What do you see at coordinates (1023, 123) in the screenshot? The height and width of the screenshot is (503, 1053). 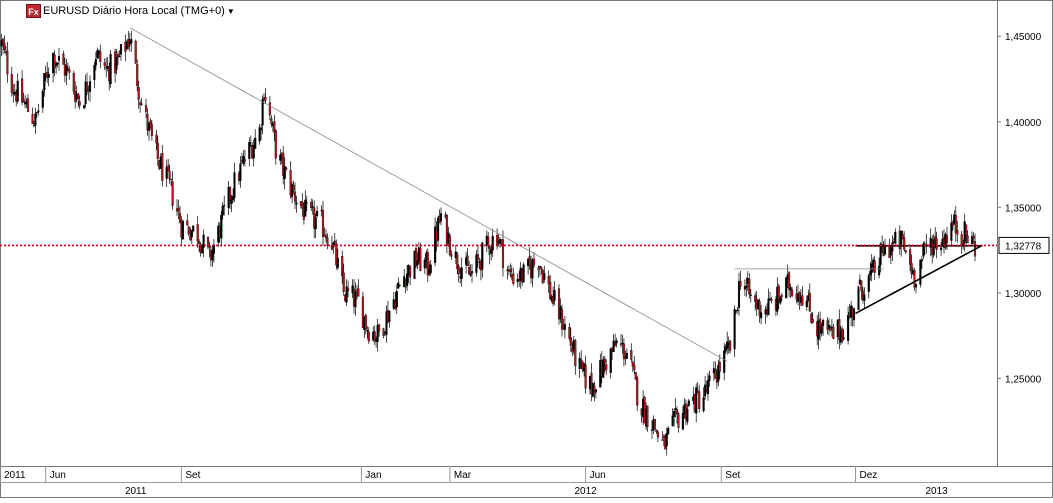 I see `y-tick-label: 1,40000` at bounding box center [1023, 123].